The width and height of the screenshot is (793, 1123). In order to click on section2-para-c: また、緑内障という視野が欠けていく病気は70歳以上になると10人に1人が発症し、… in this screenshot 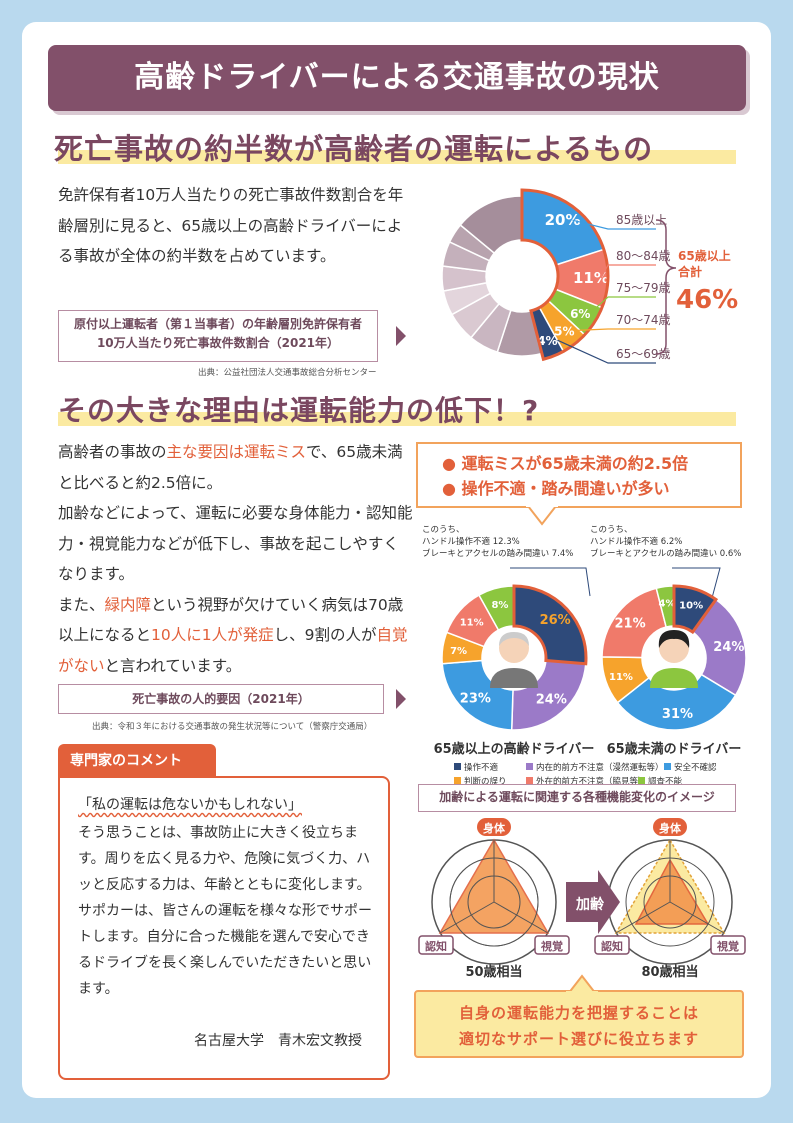, I will do `click(236, 636)`.